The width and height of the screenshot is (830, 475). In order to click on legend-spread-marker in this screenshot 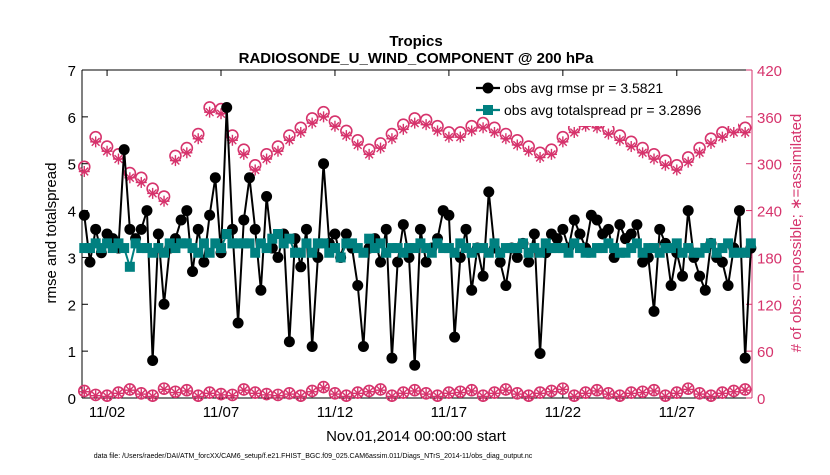, I will do `click(488, 110)`.